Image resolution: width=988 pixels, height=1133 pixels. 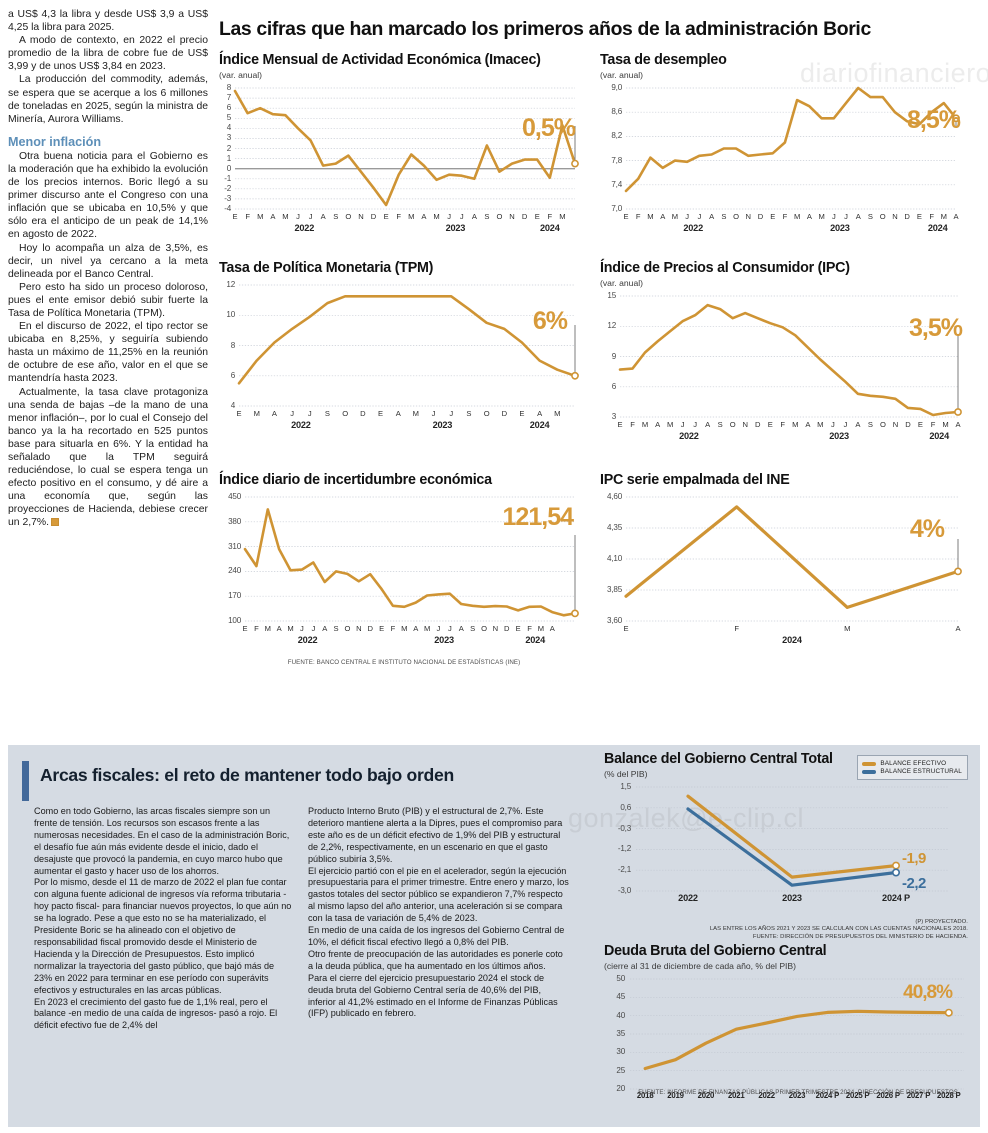 I want to click on chart-plot-area: 15 12 9 6 3 3,5%, so click(x=786, y=355).